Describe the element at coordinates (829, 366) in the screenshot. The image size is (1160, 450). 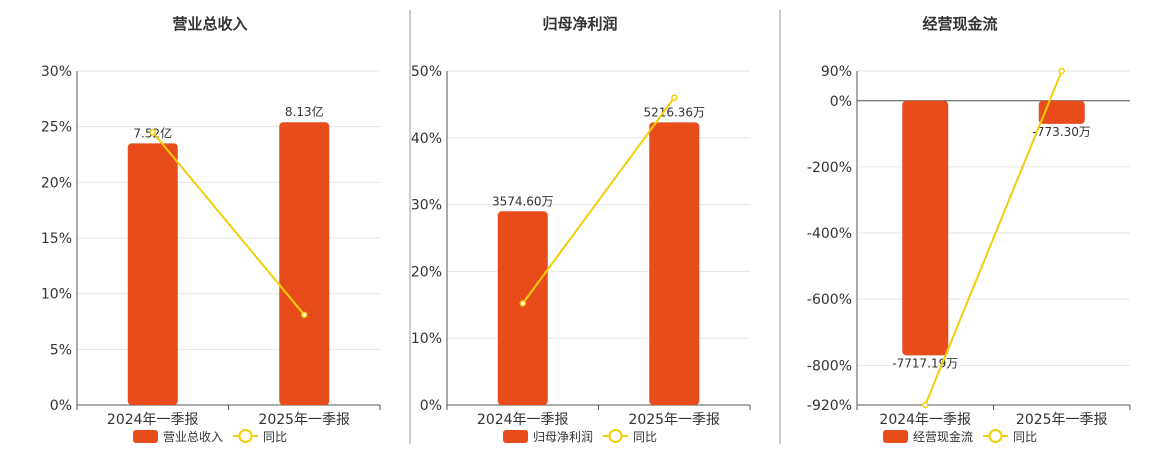
I see `y-tick-label: -800%` at that location.